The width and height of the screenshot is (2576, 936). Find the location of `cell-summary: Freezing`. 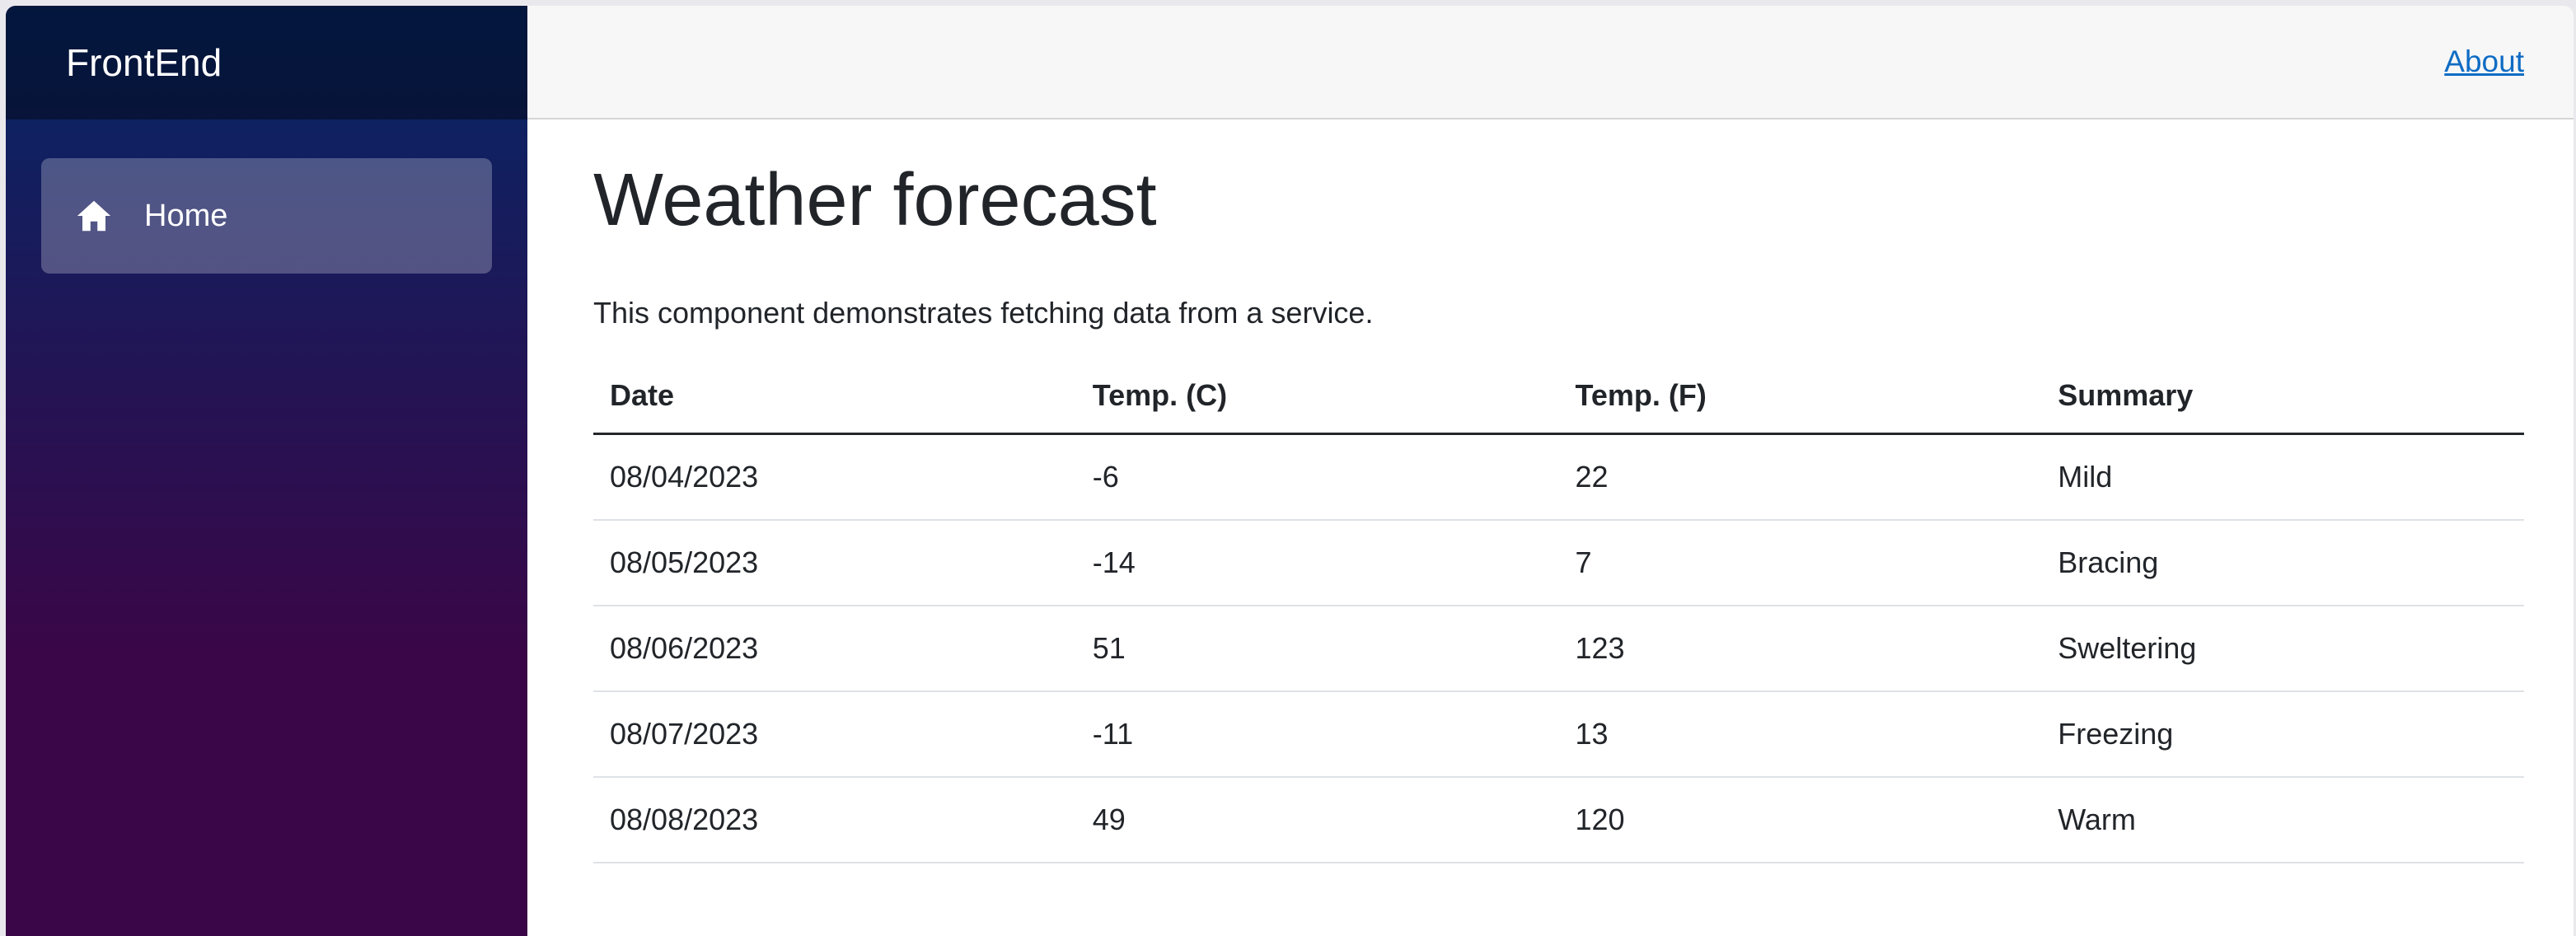

cell-summary: Freezing is located at coordinates (2282, 734).